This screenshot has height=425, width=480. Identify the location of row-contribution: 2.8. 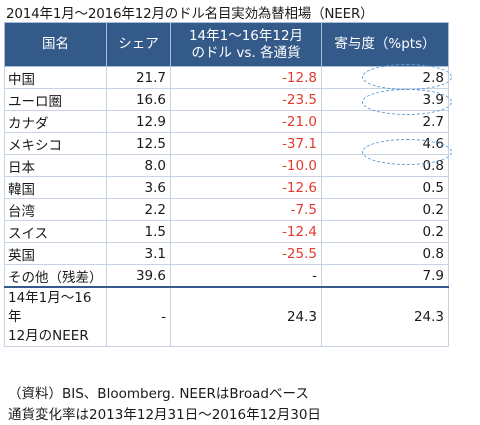
(385, 77).